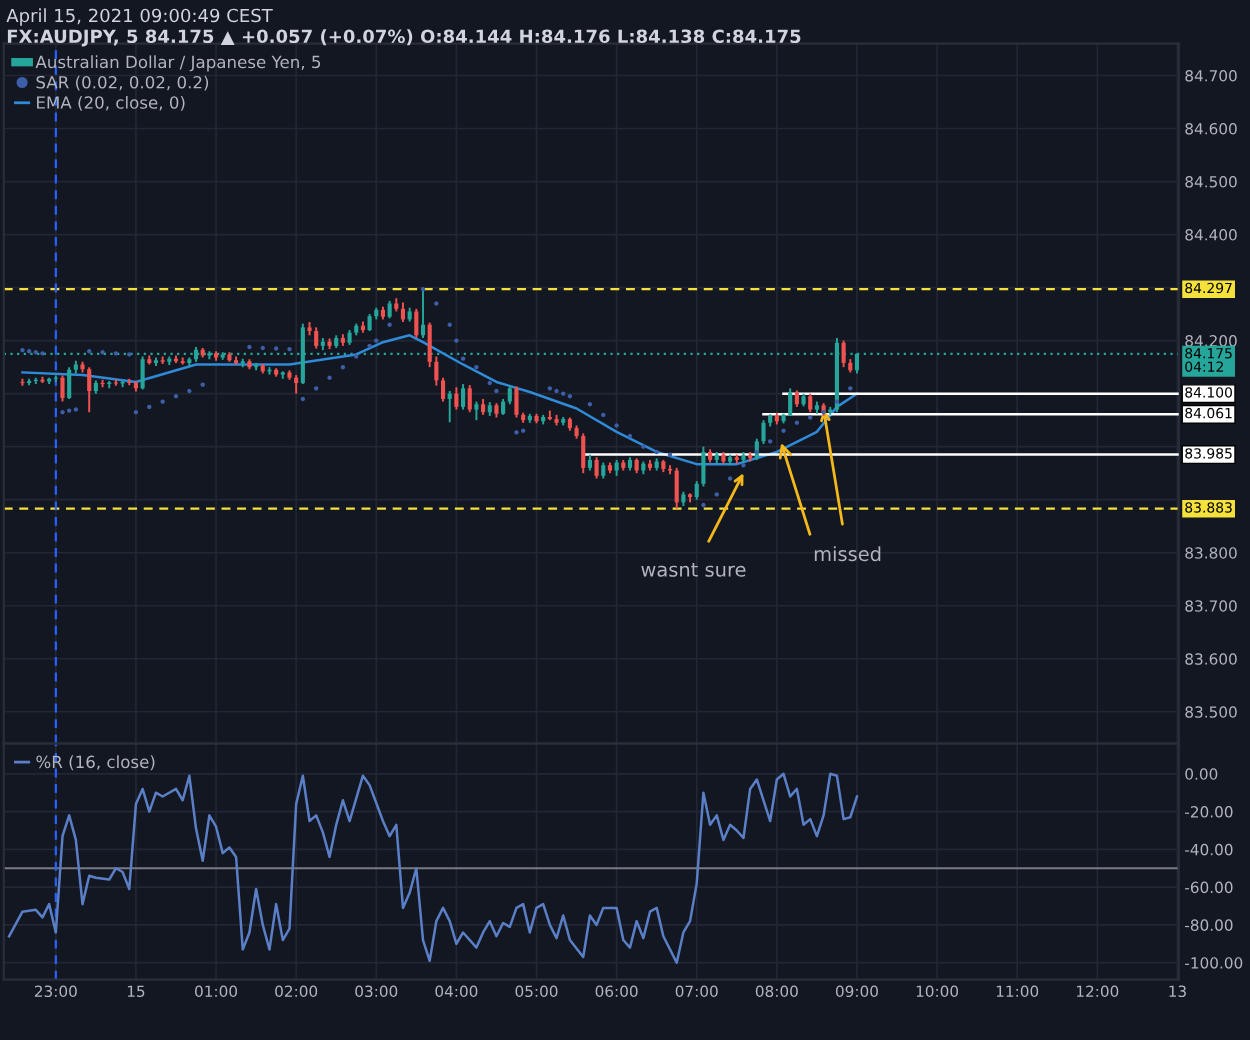  Describe the element at coordinates (693, 569) in the screenshot. I see `annotation: wasnt sure` at that location.